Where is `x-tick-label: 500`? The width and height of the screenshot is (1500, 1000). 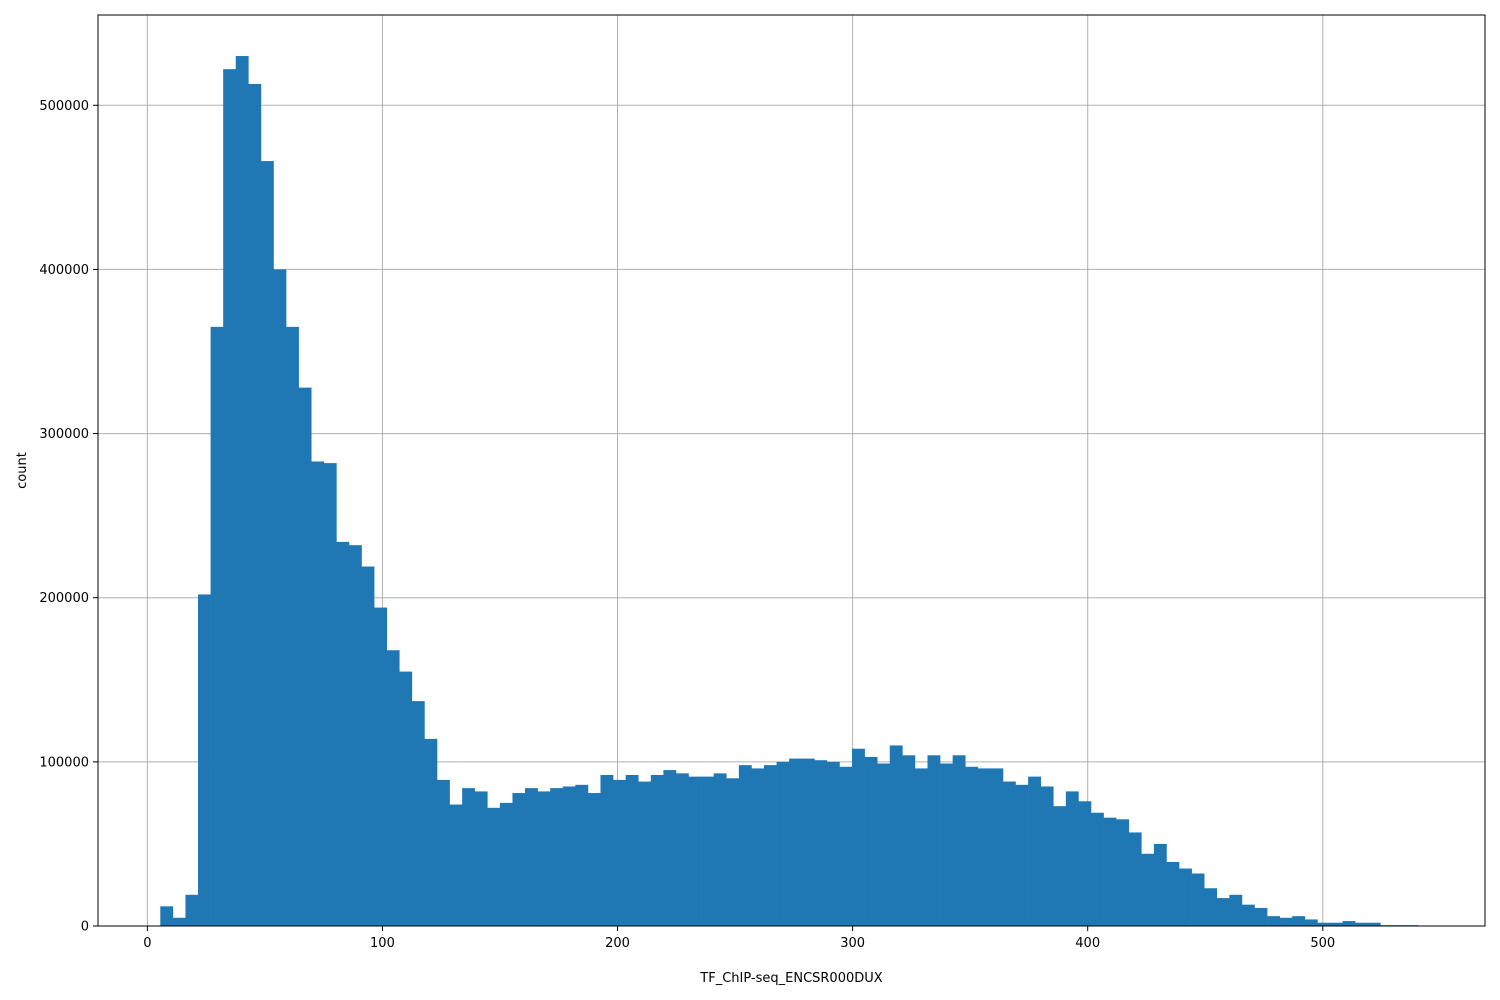
x-tick-label: 500 is located at coordinates (1322, 943).